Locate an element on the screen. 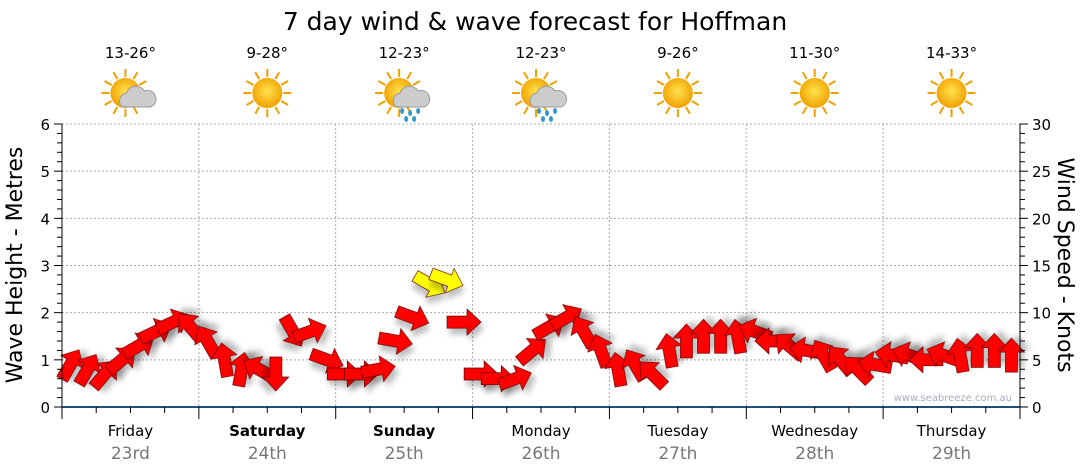  day-label: Monday is located at coordinates (540, 431).